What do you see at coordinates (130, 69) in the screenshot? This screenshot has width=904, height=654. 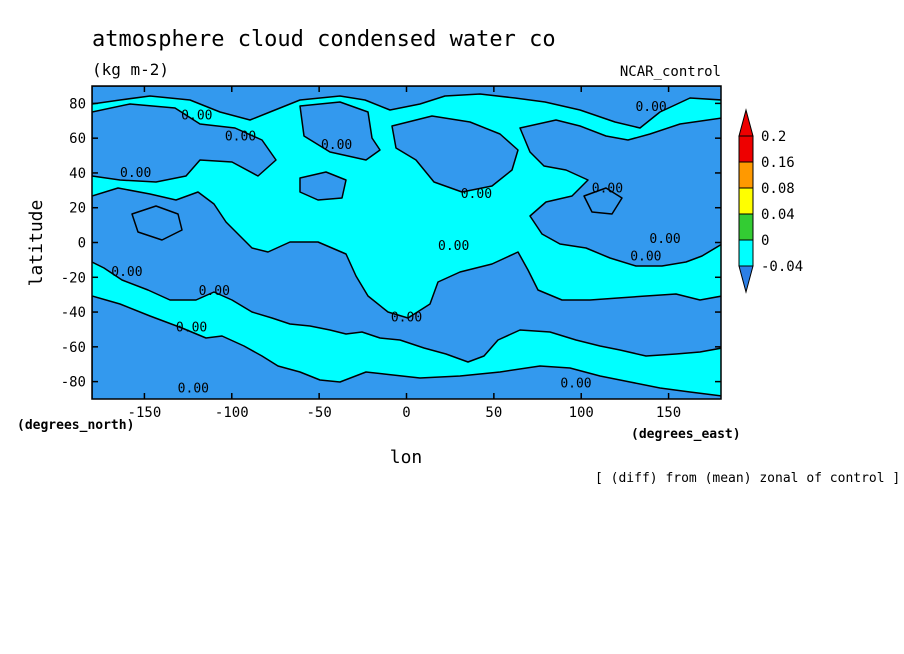 I see `chart-units: (kg m-2)` at bounding box center [130, 69].